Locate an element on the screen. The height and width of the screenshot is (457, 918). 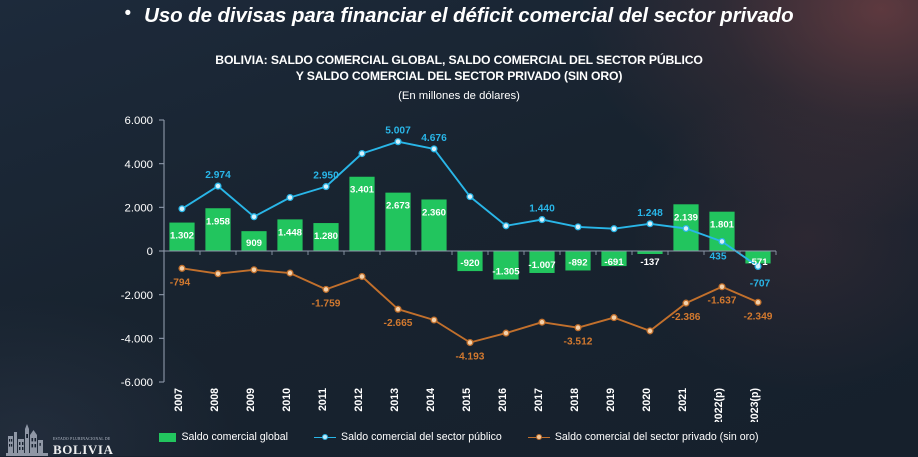
x-tick-label: 2020 is located at coordinates (647, 400).